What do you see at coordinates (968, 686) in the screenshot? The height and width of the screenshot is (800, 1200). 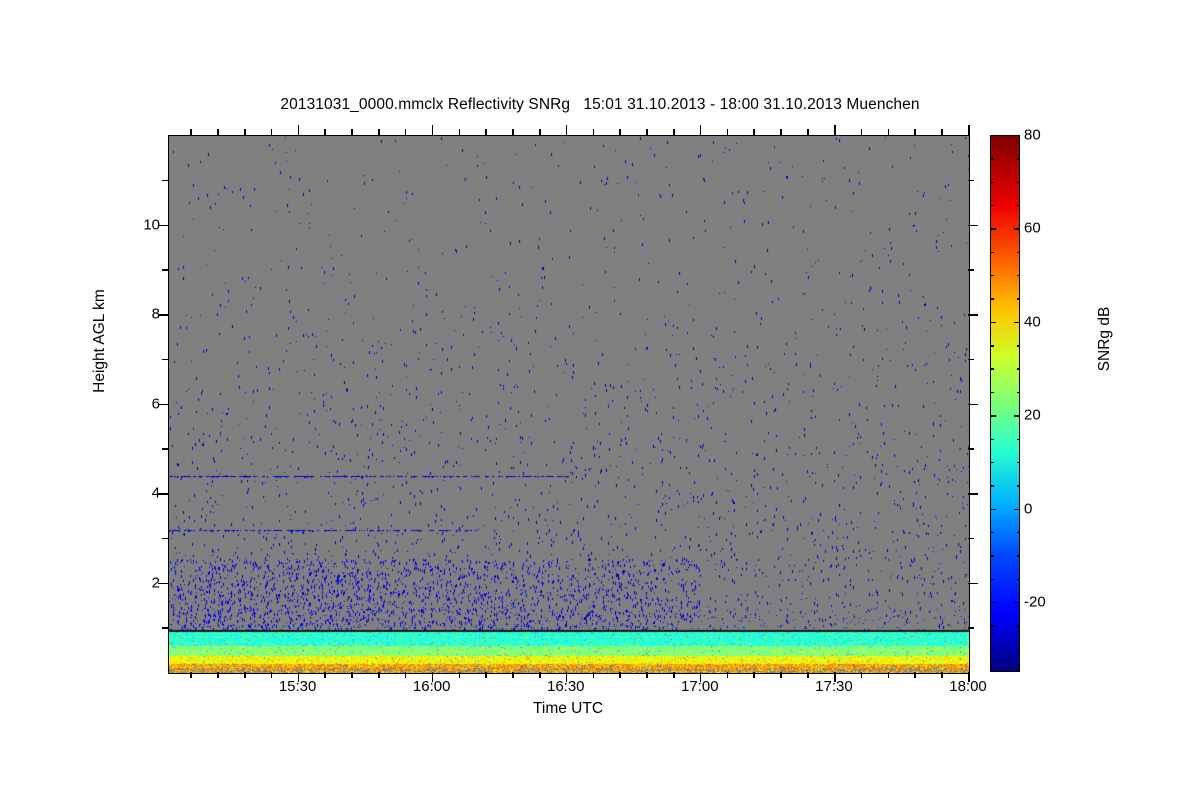 I see `x-axis-tick-label: 18:00` at bounding box center [968, 686].